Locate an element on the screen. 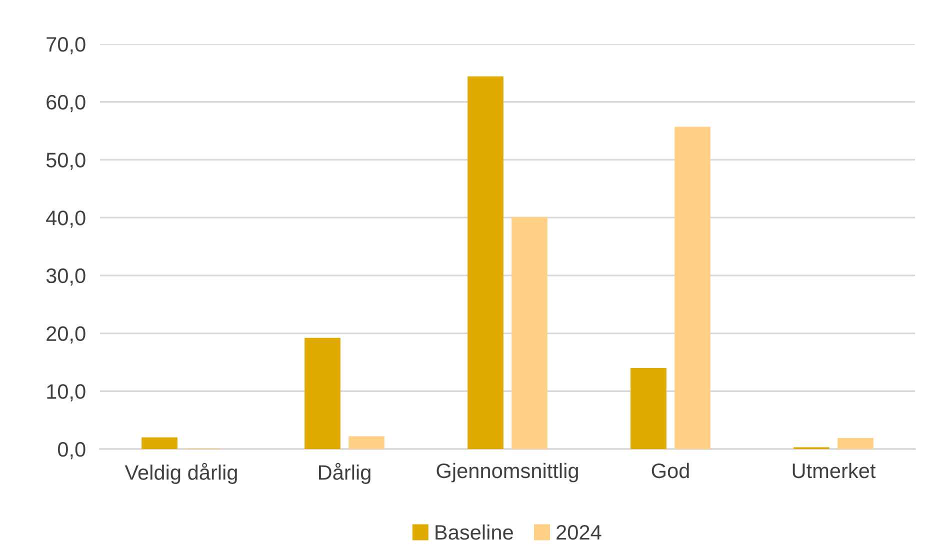 The width and height of the screenshot is (947, 556). y-tick-label: 0,0 is located at coordinates (72, 451).